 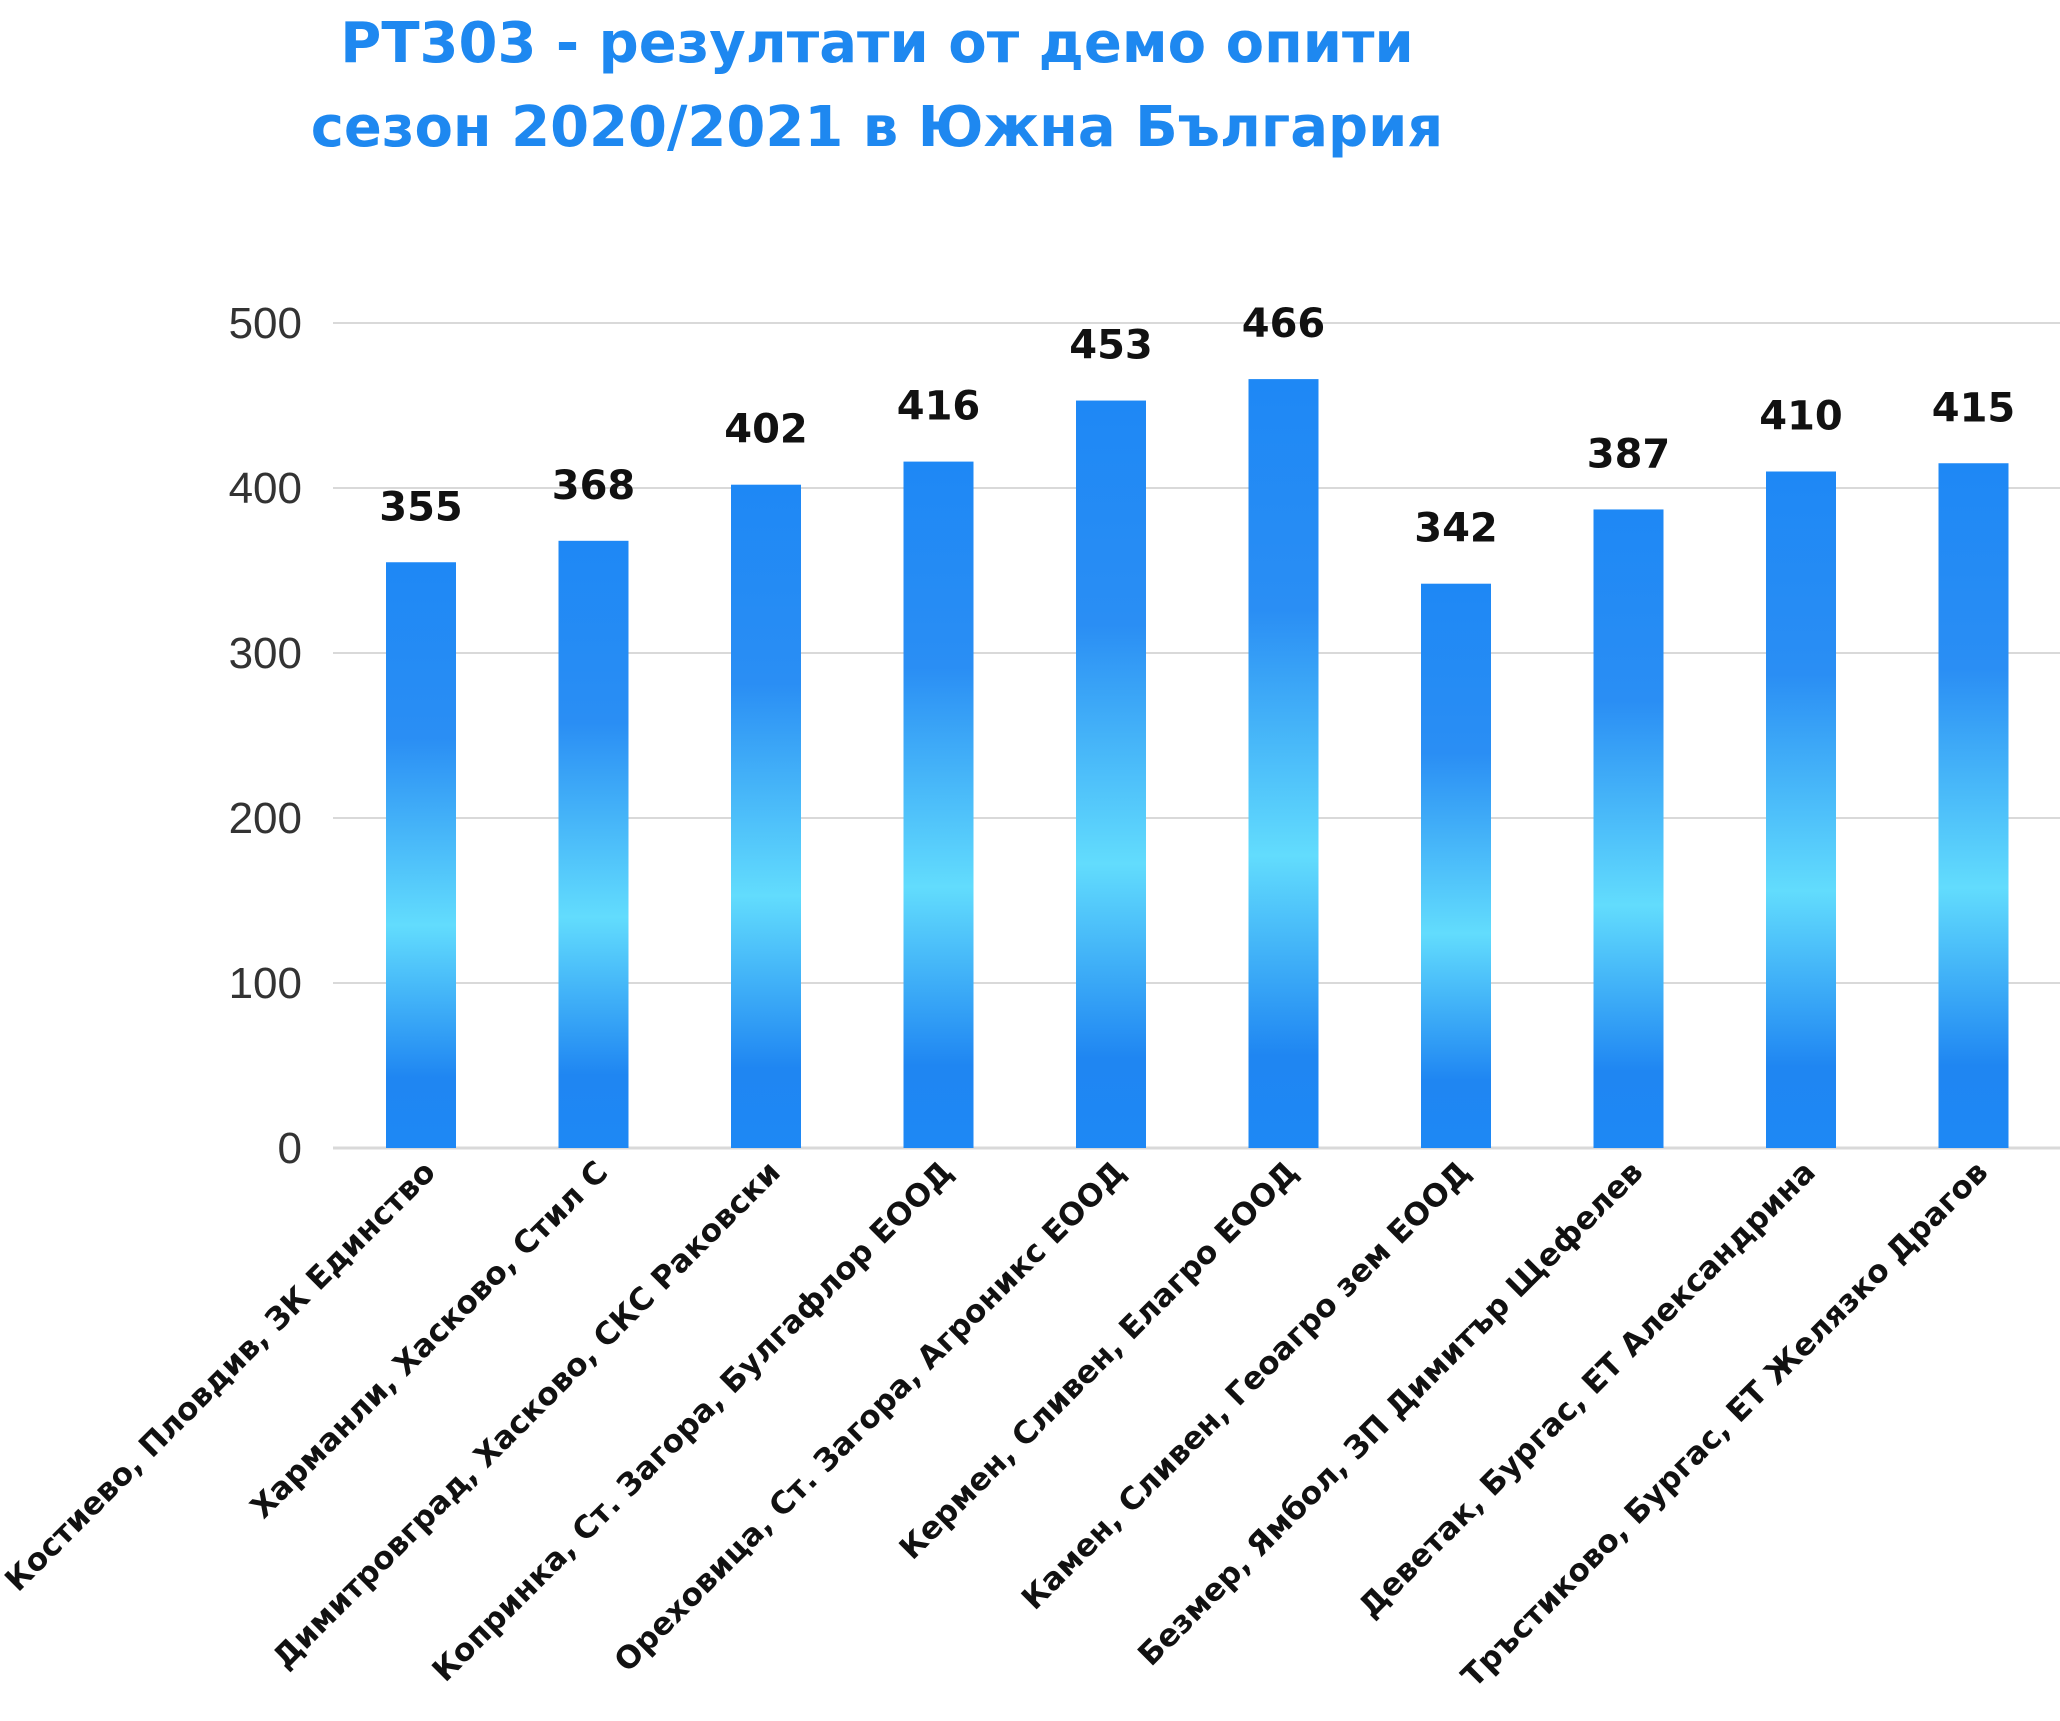 What do you see at coordinates (1197, 426) in the screenshot?
I see `value-labels: 355 368 402 416 453 466 342 387 410 415` at bounding box center [1197, 426].